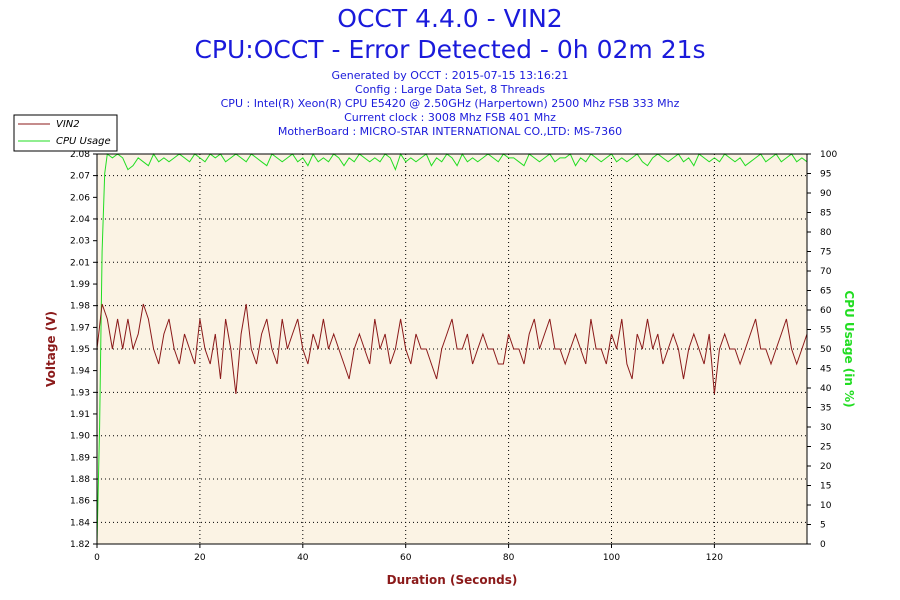 The height and width of the screenshot is (600, 900). I want to click on y-left-tick-label: 1.93, so click(80, 393).